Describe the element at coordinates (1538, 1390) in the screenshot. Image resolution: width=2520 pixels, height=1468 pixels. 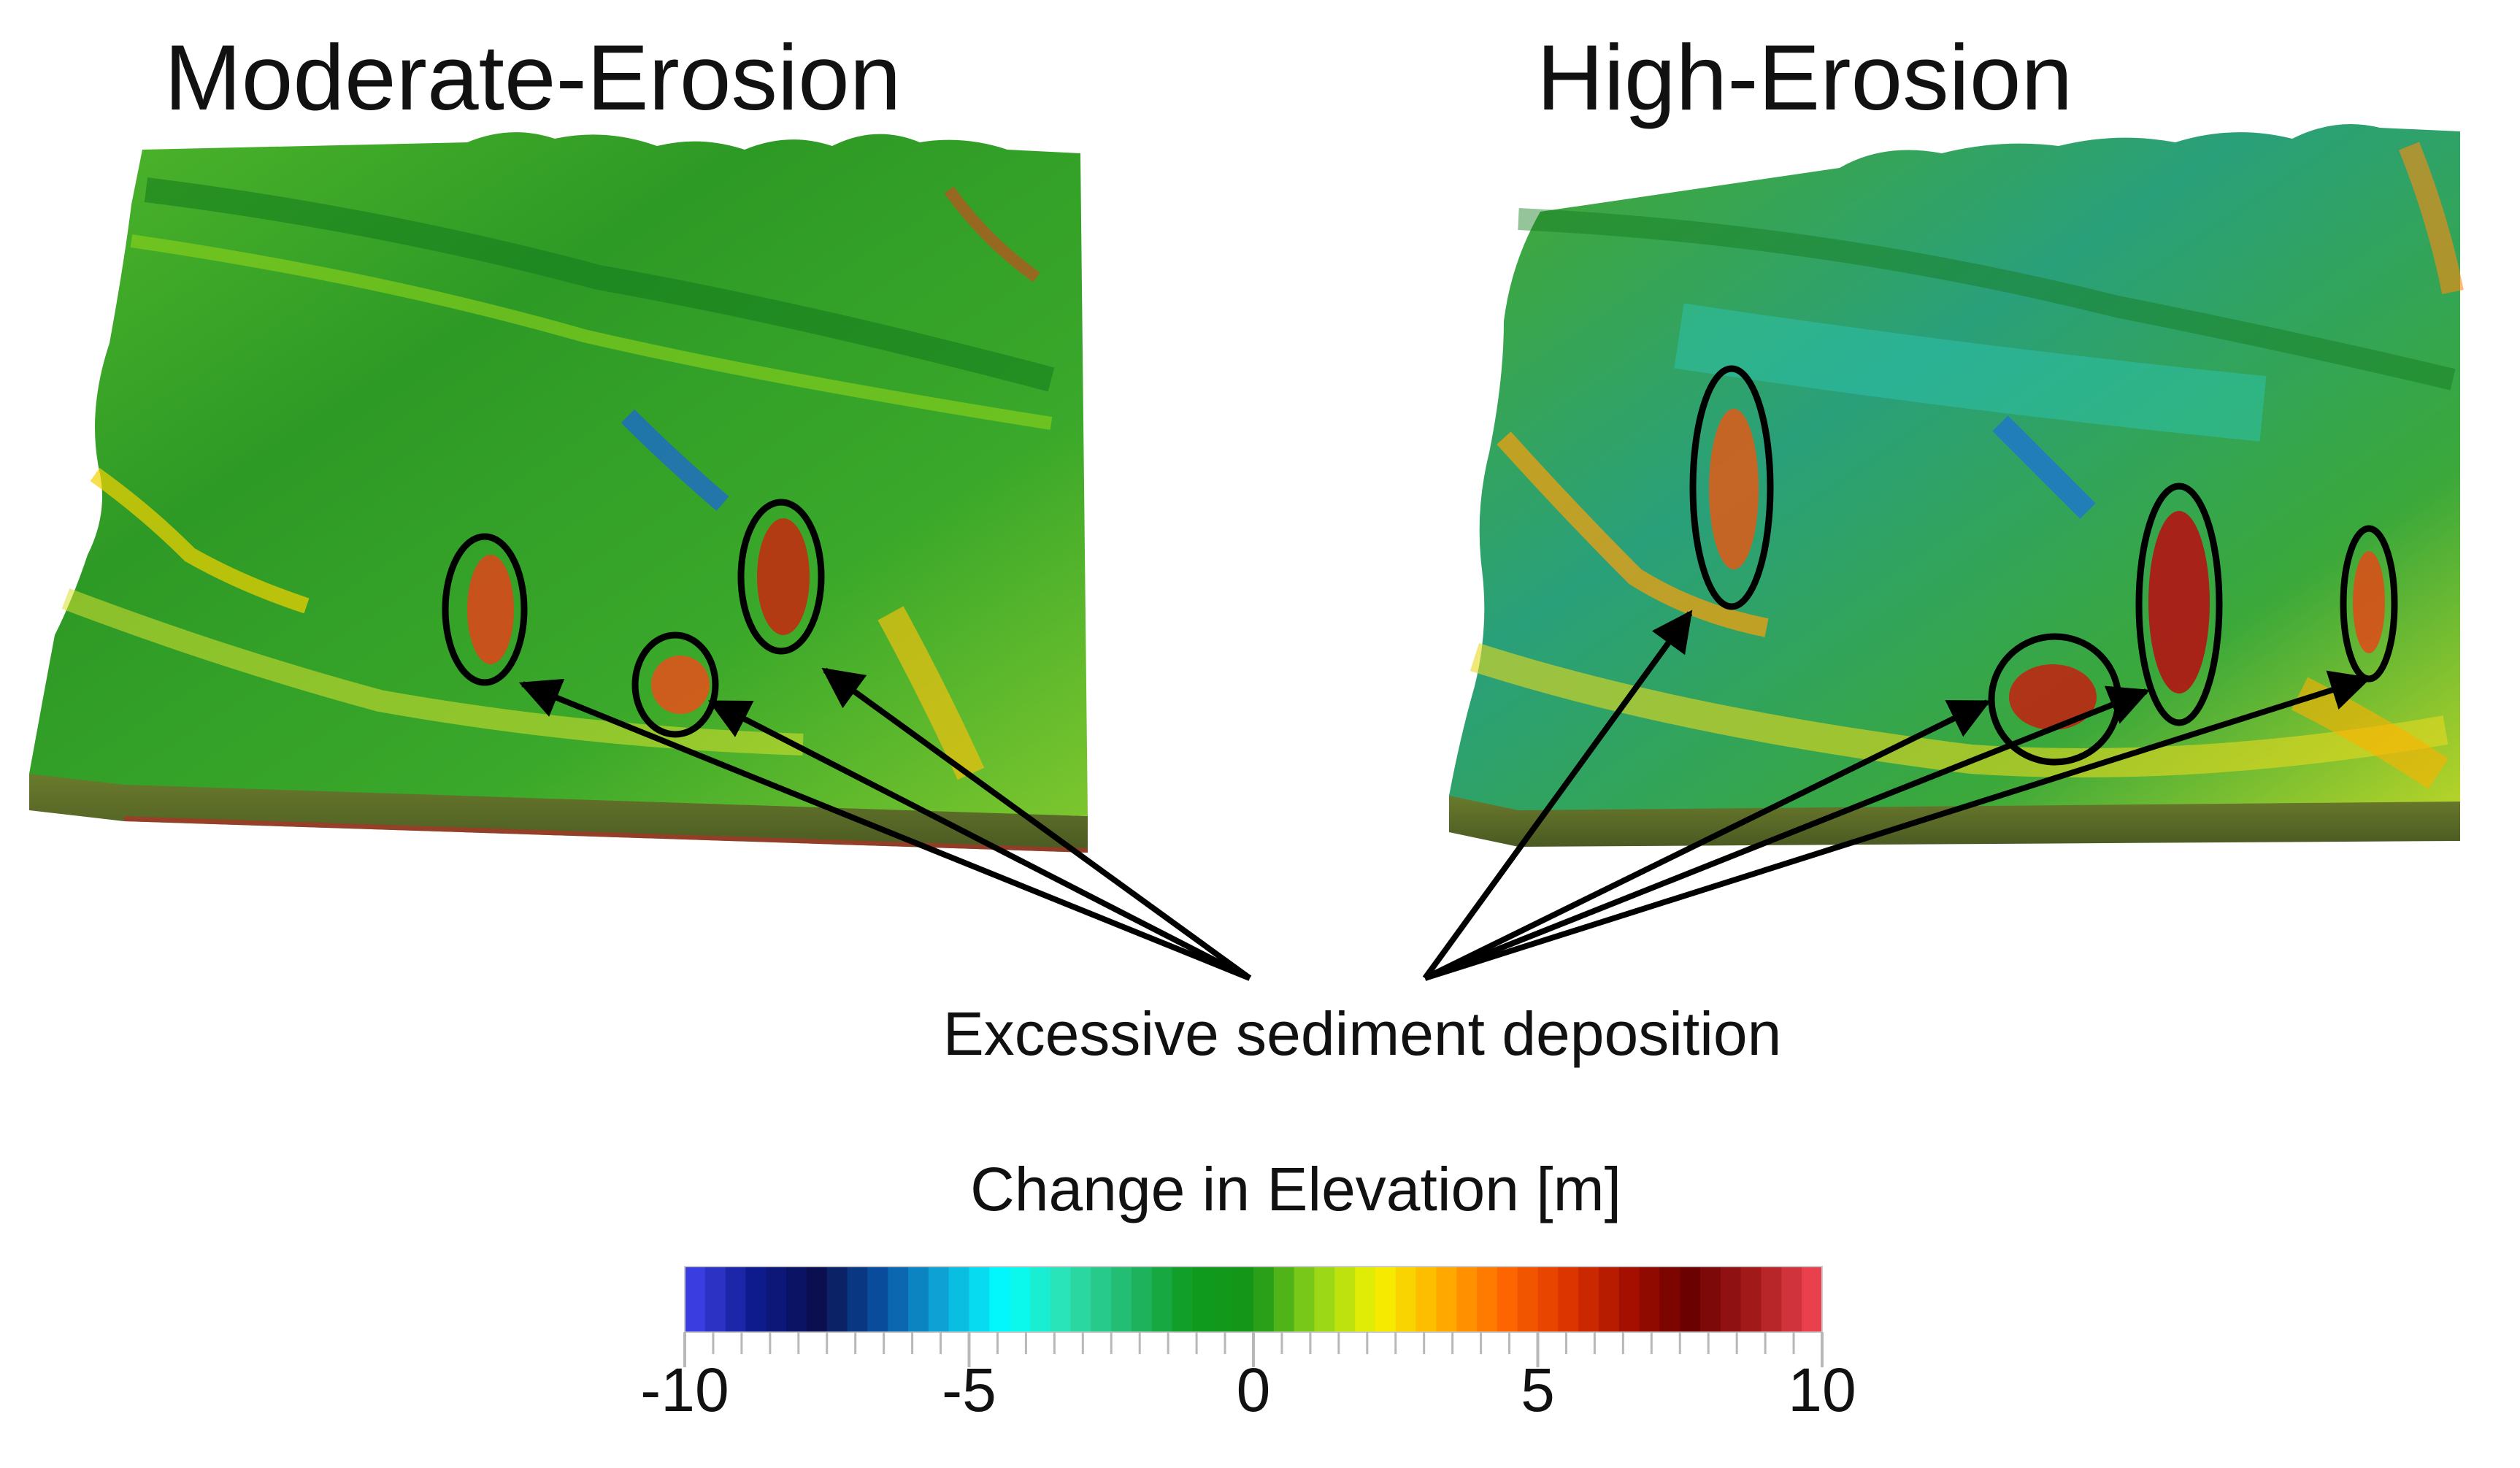
I see `colorbar-tick-label: 5` at that location.